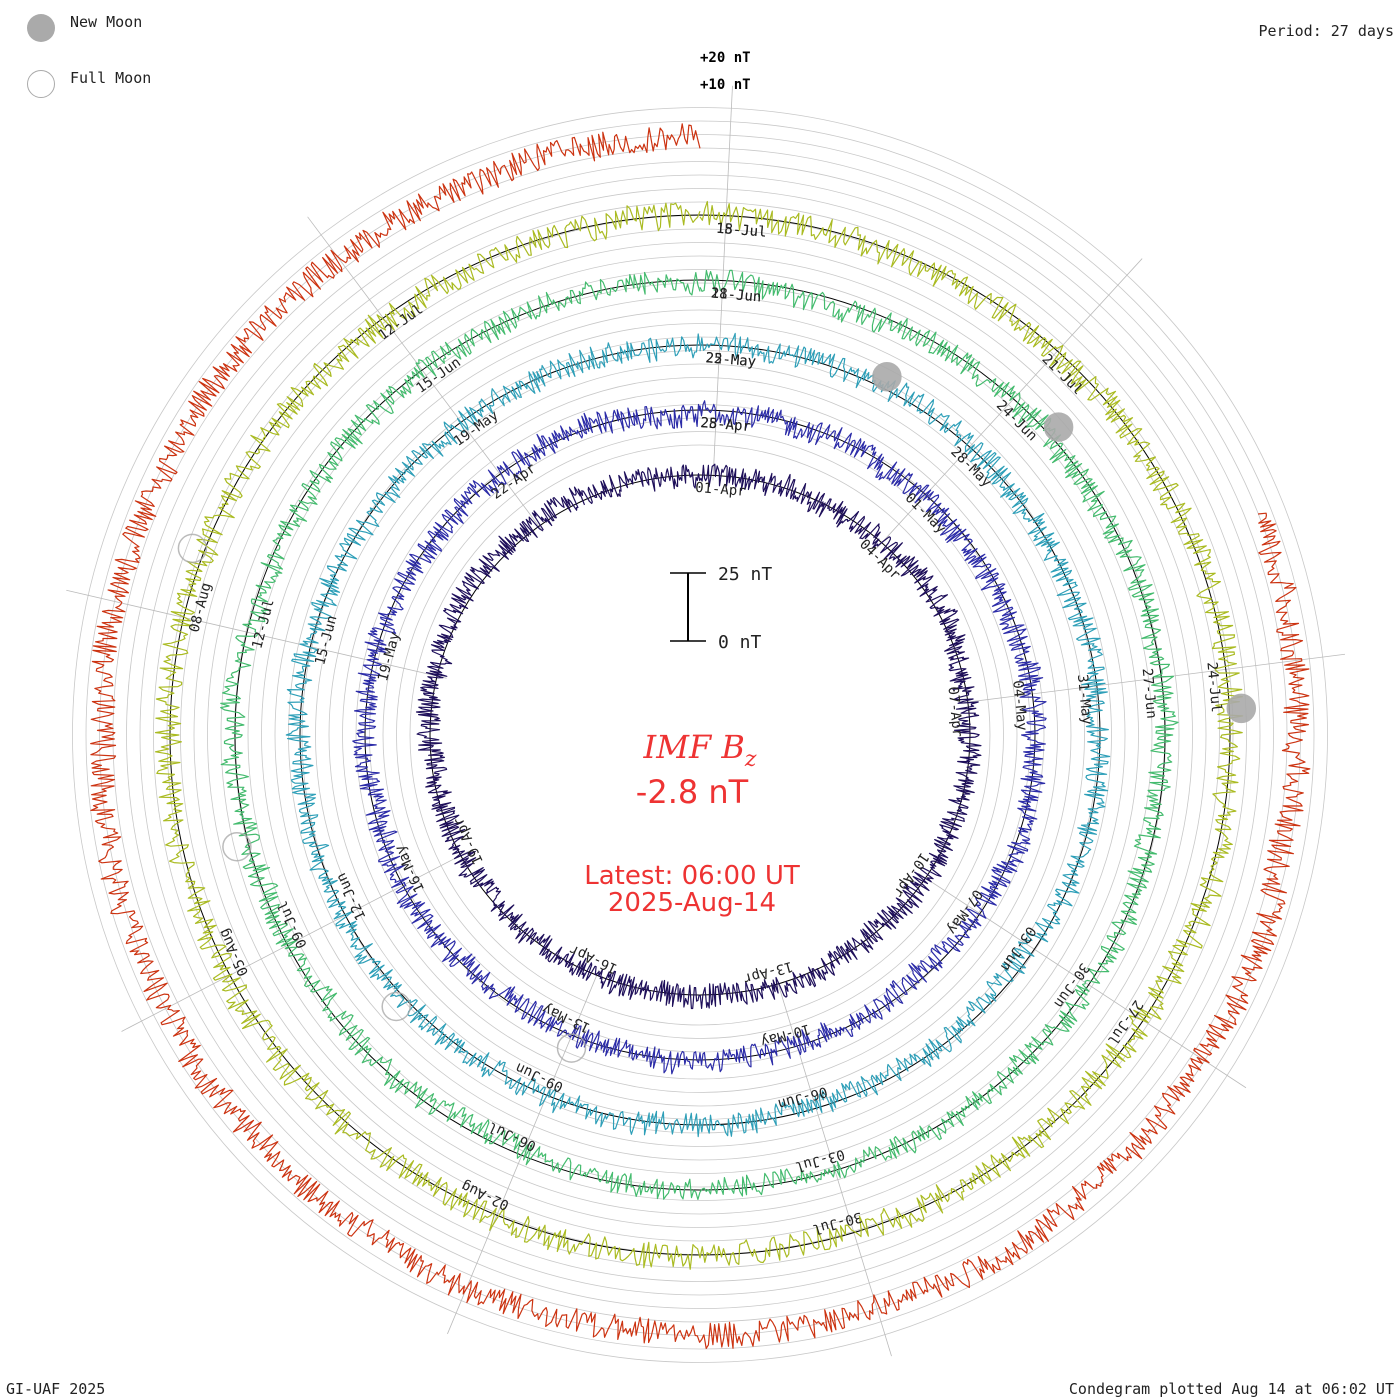  I want to click on date-label: 18-Jul, so click(741, 231).